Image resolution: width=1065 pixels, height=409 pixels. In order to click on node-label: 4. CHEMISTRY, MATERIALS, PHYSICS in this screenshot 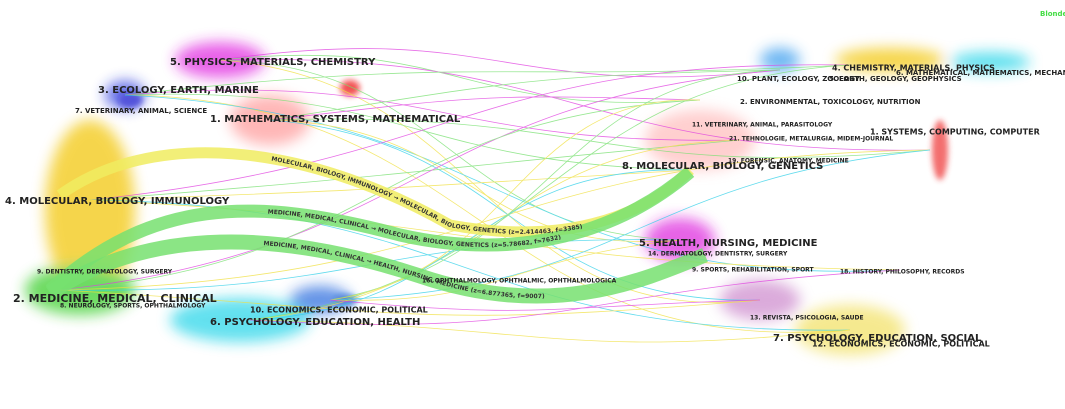, I will do `click(913, 68)`.